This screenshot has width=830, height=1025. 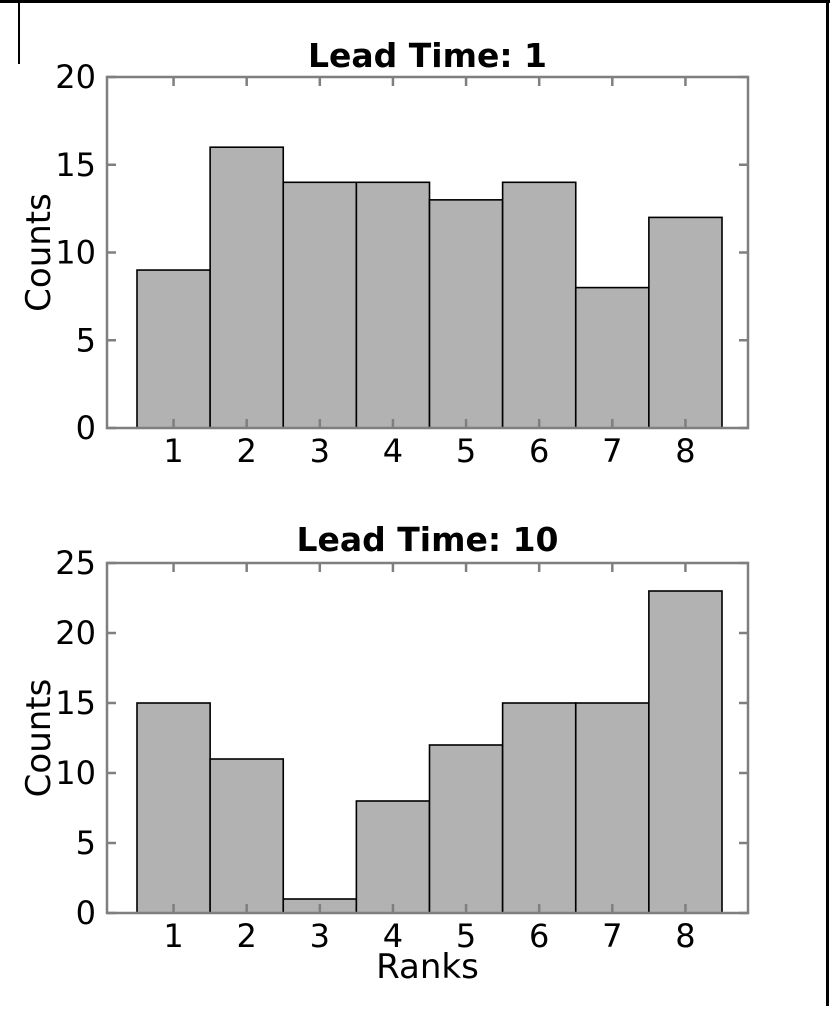 What do you see at coordinates (827, 503) in the screenshot?
I see `window-frame-right-edge` at bounding box center [827, 503].